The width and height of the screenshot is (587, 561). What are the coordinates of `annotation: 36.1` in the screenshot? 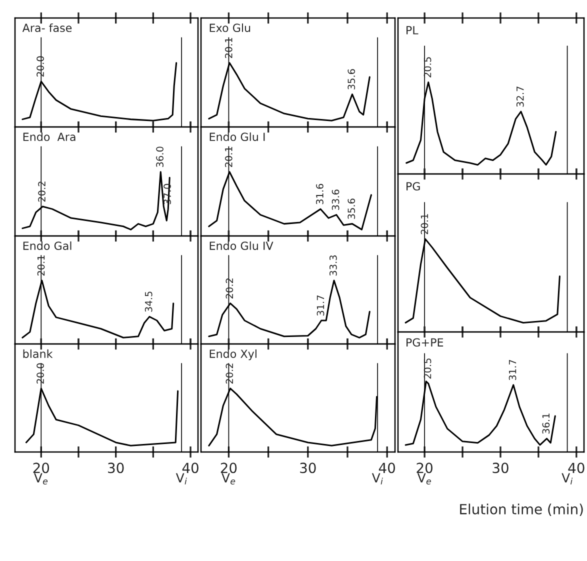 It's located at (546, 424).